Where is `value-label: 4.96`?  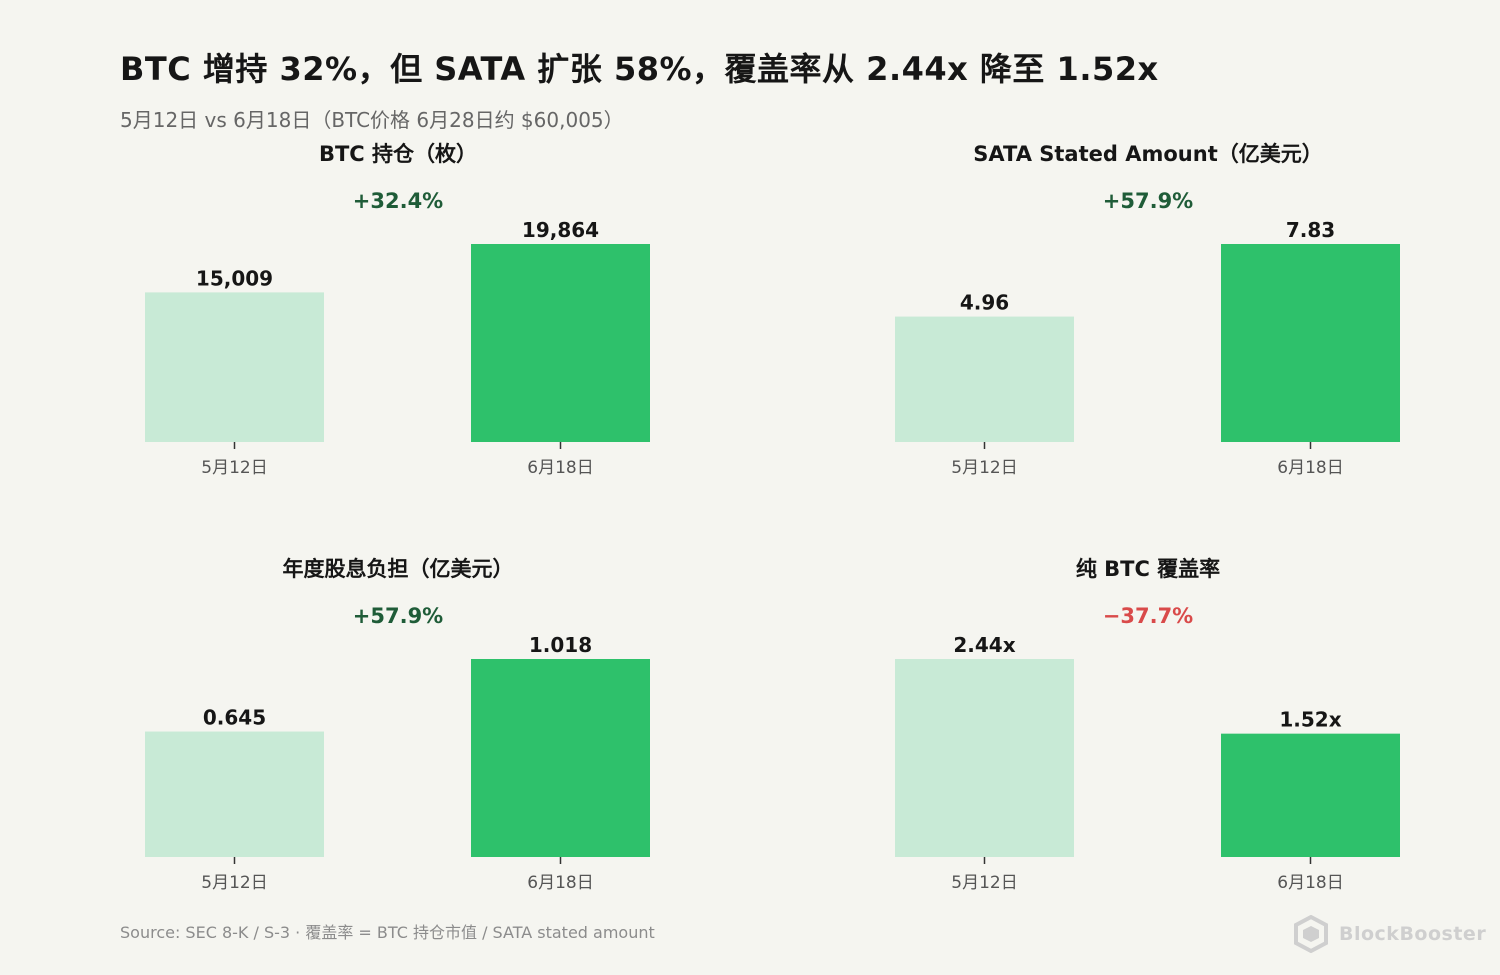
value-label: 4.96 is located at coordinates (984, 303).